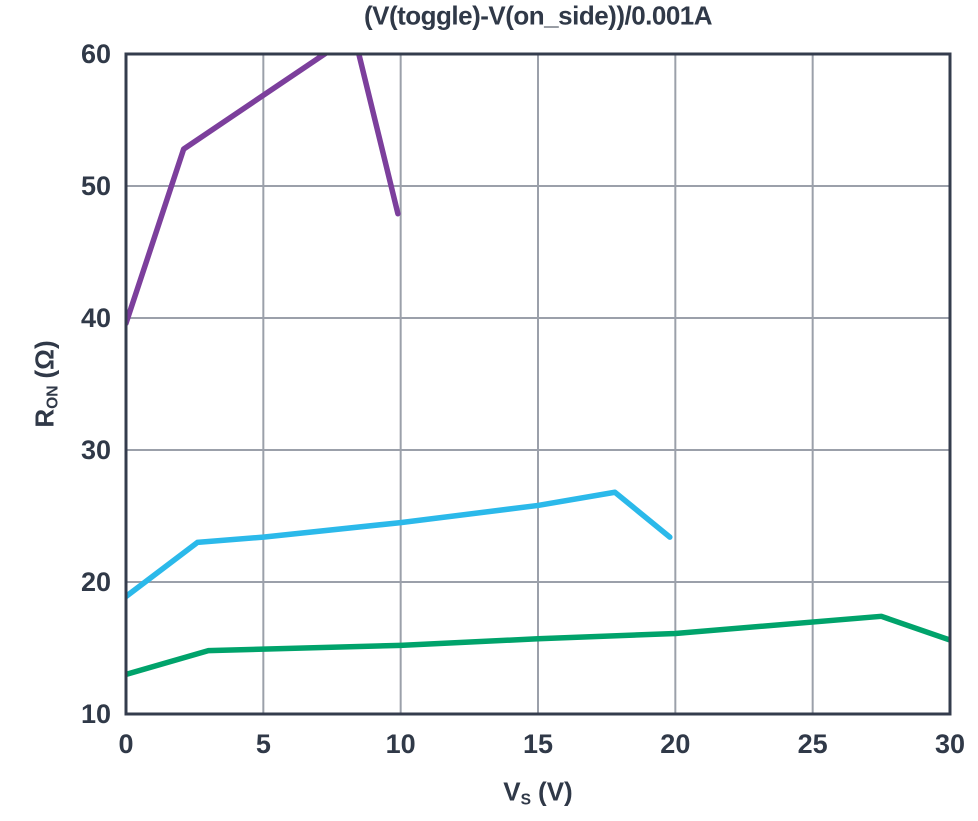 The image size is (978, 821). Describe the element at coordinates (950, 744) in the screenshot. I see `x-tick-label: 30` at that location.